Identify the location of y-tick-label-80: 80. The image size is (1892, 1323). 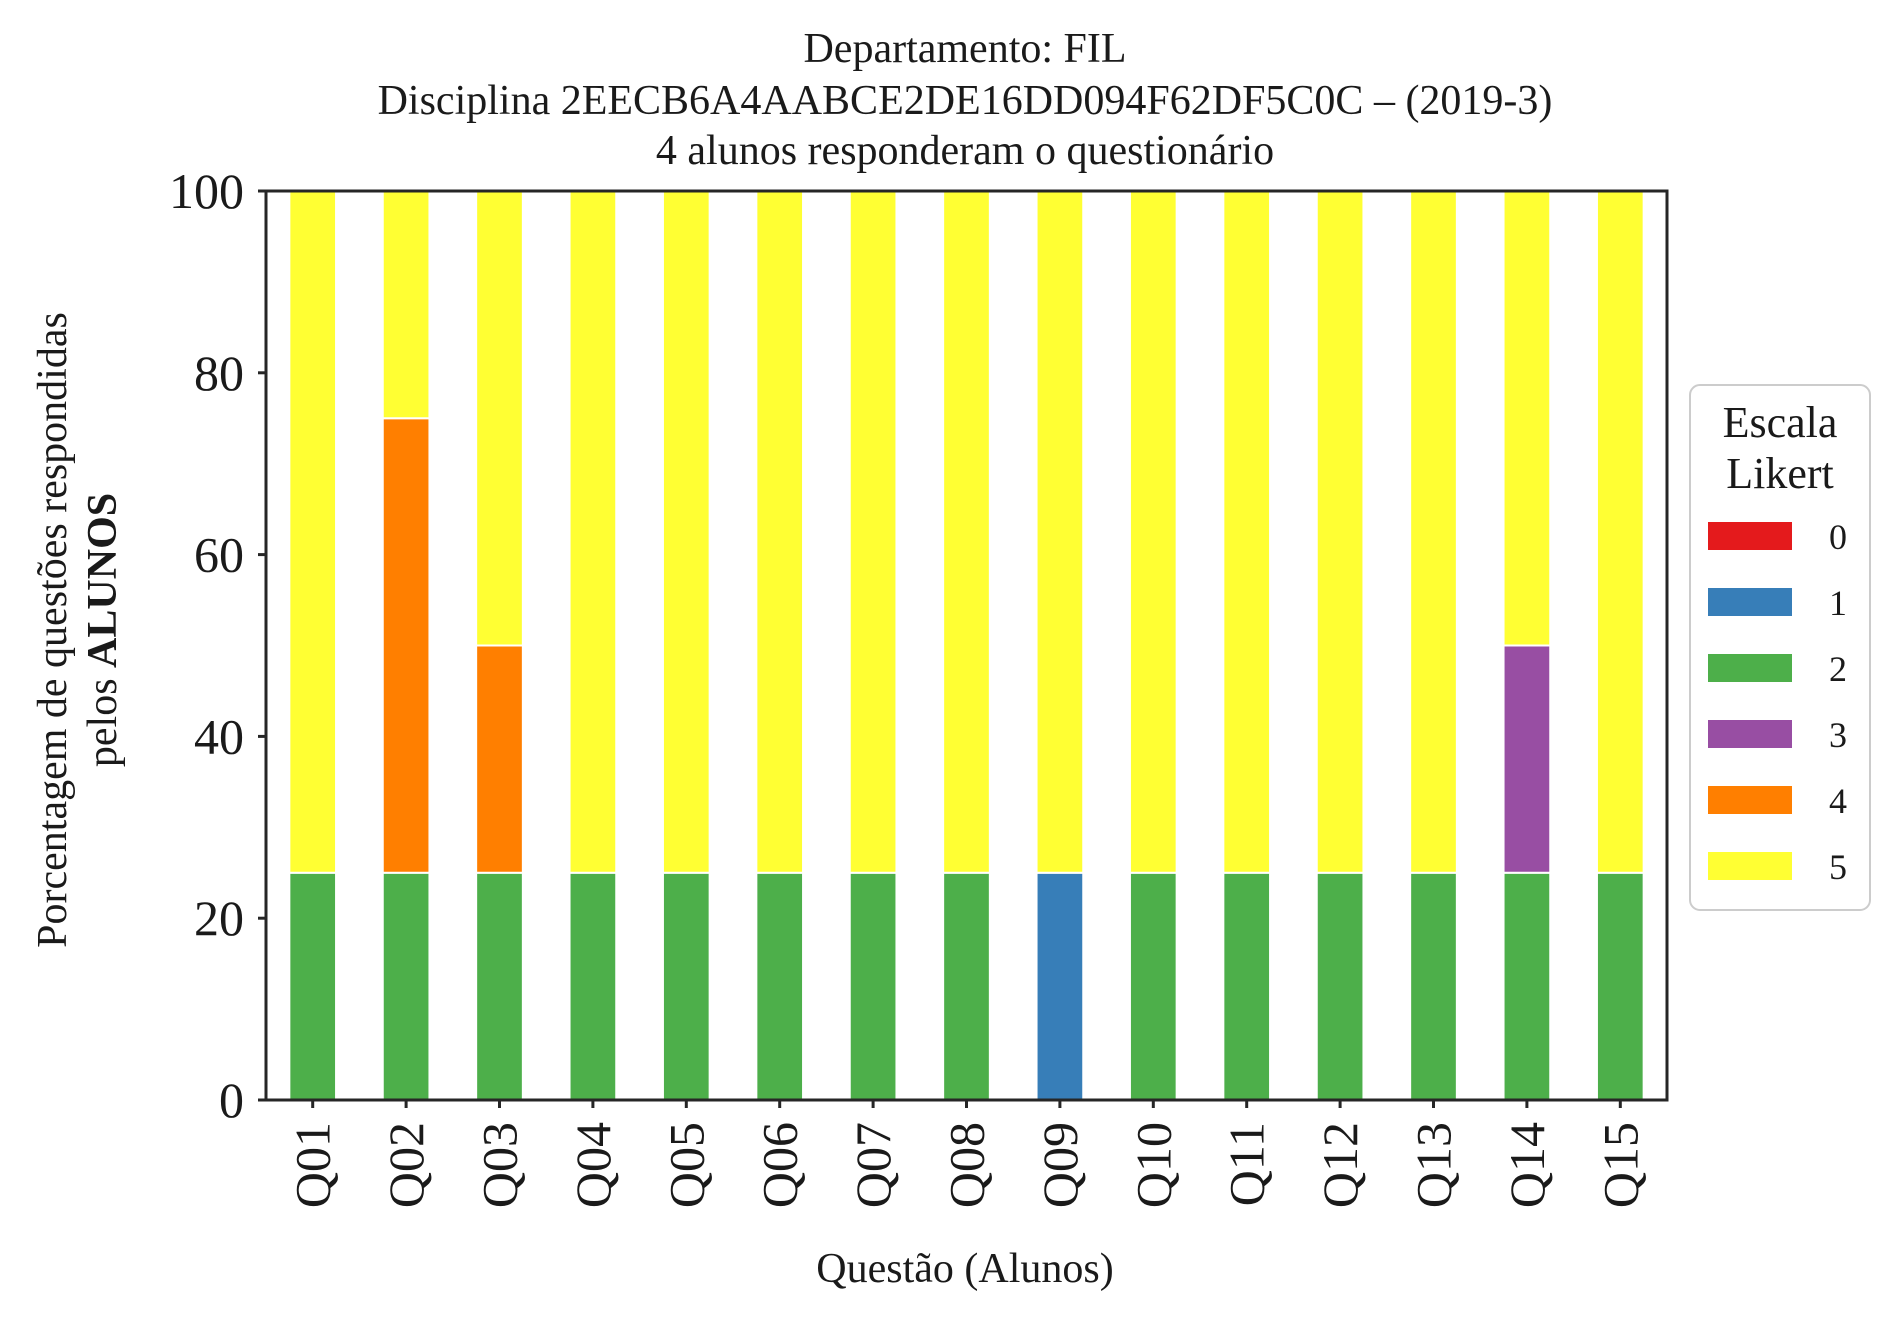
(219, 373).